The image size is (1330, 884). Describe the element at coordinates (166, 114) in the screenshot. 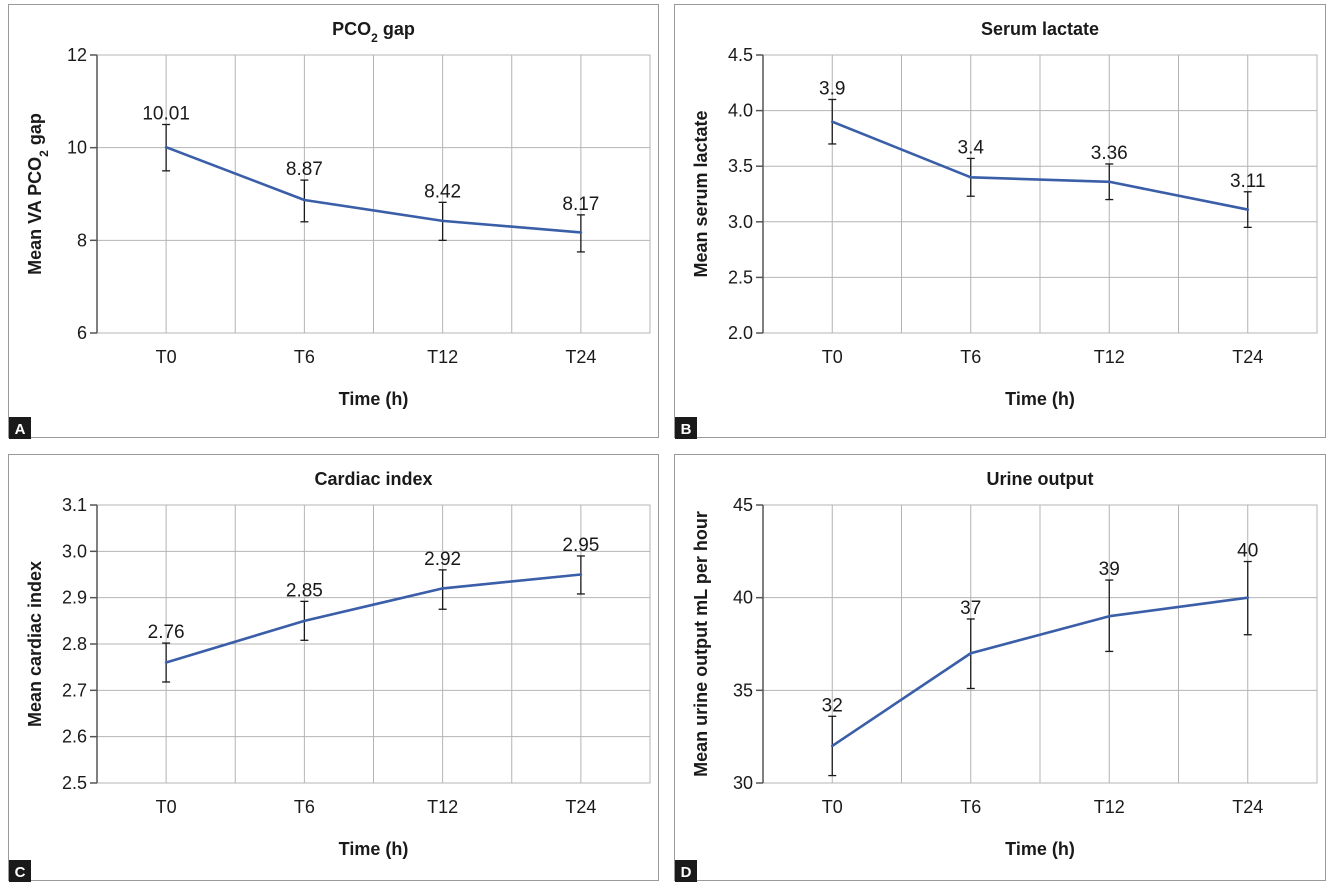

I see `data-label: 10.01` at that location.